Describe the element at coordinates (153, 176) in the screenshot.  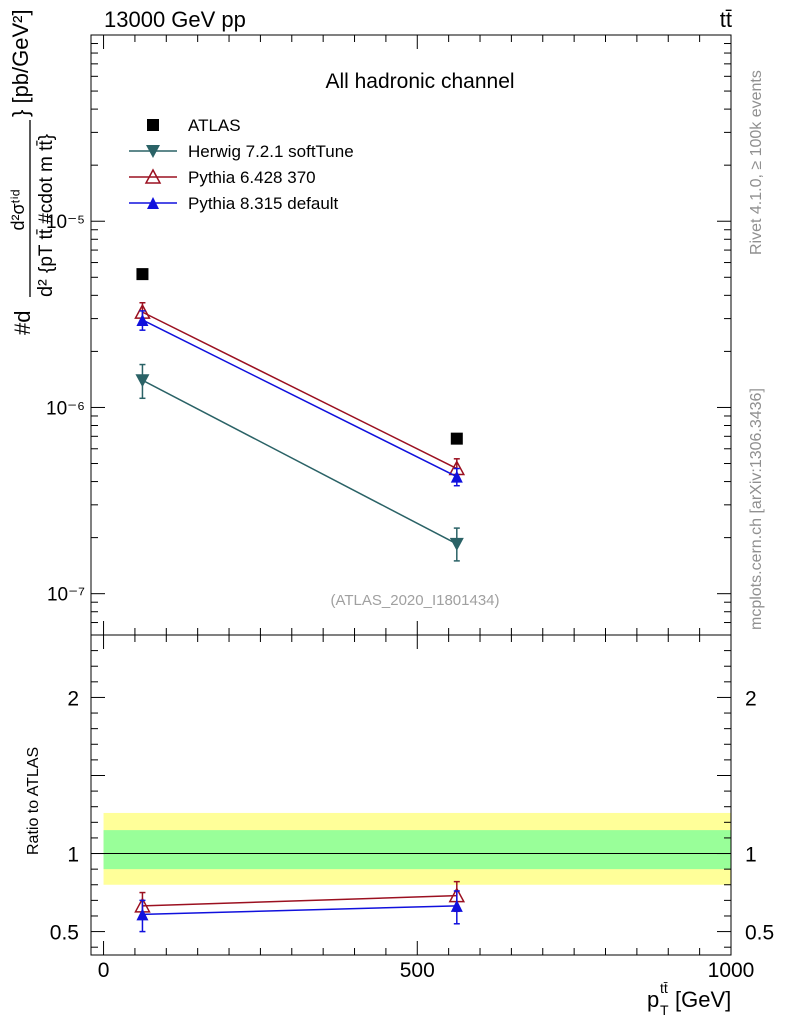
I see `pythia6-marker` at that location.